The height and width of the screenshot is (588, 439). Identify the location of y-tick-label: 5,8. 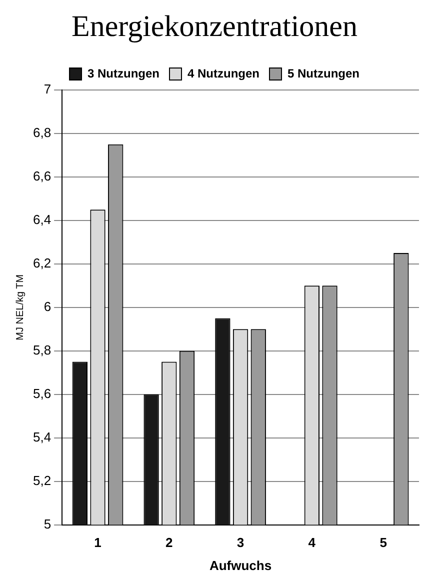
(42, 350).